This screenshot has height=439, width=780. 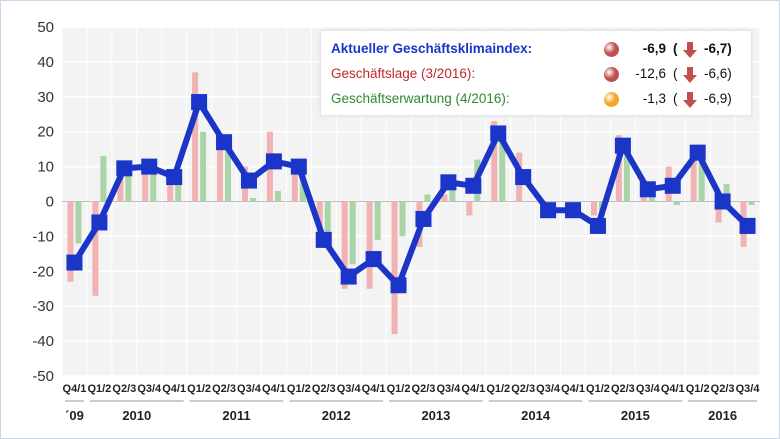 What do you see at coordinates (722, 415) in the screenshot?
I see `year-label: 2016` at bounding box center [722, 415].